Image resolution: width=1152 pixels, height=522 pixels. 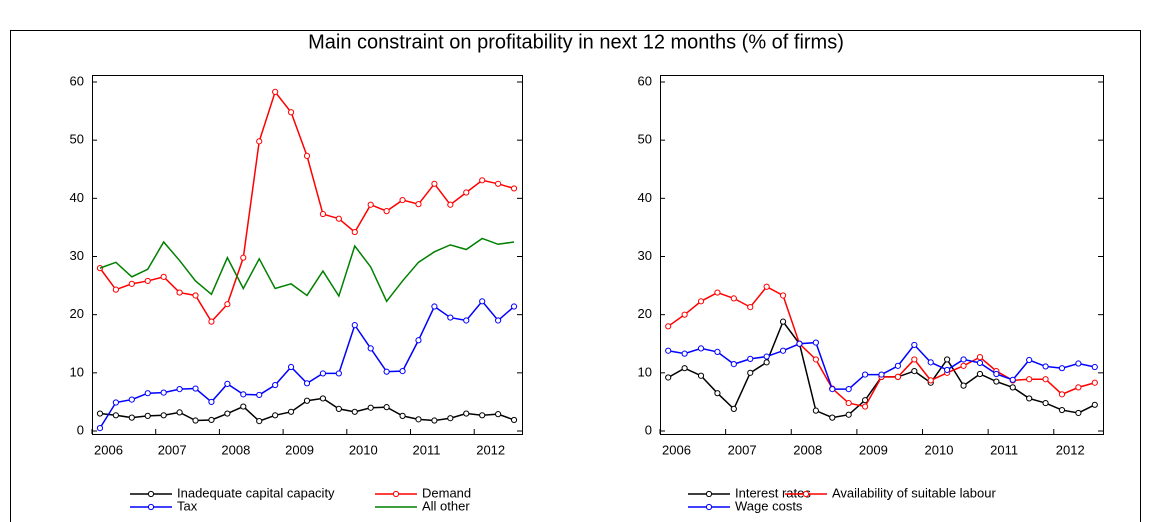 What do you see at coordinates (80, 429) in the screenshot?
I see `y-tick-label: 0` at bounding box center [80, 429].